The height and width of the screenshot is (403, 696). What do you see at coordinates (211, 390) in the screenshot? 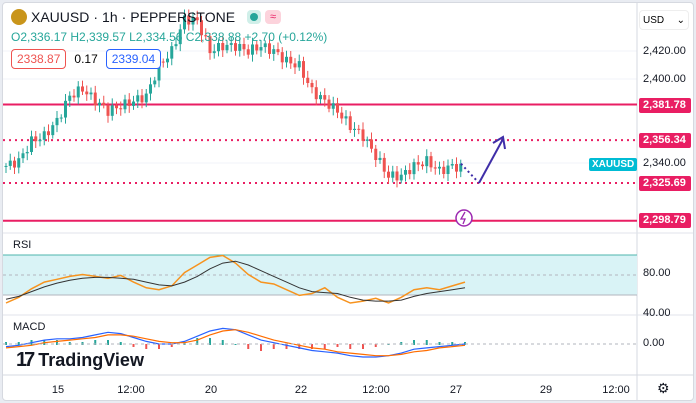
I see `time-tick: 20` at bounding box center [211, 390].